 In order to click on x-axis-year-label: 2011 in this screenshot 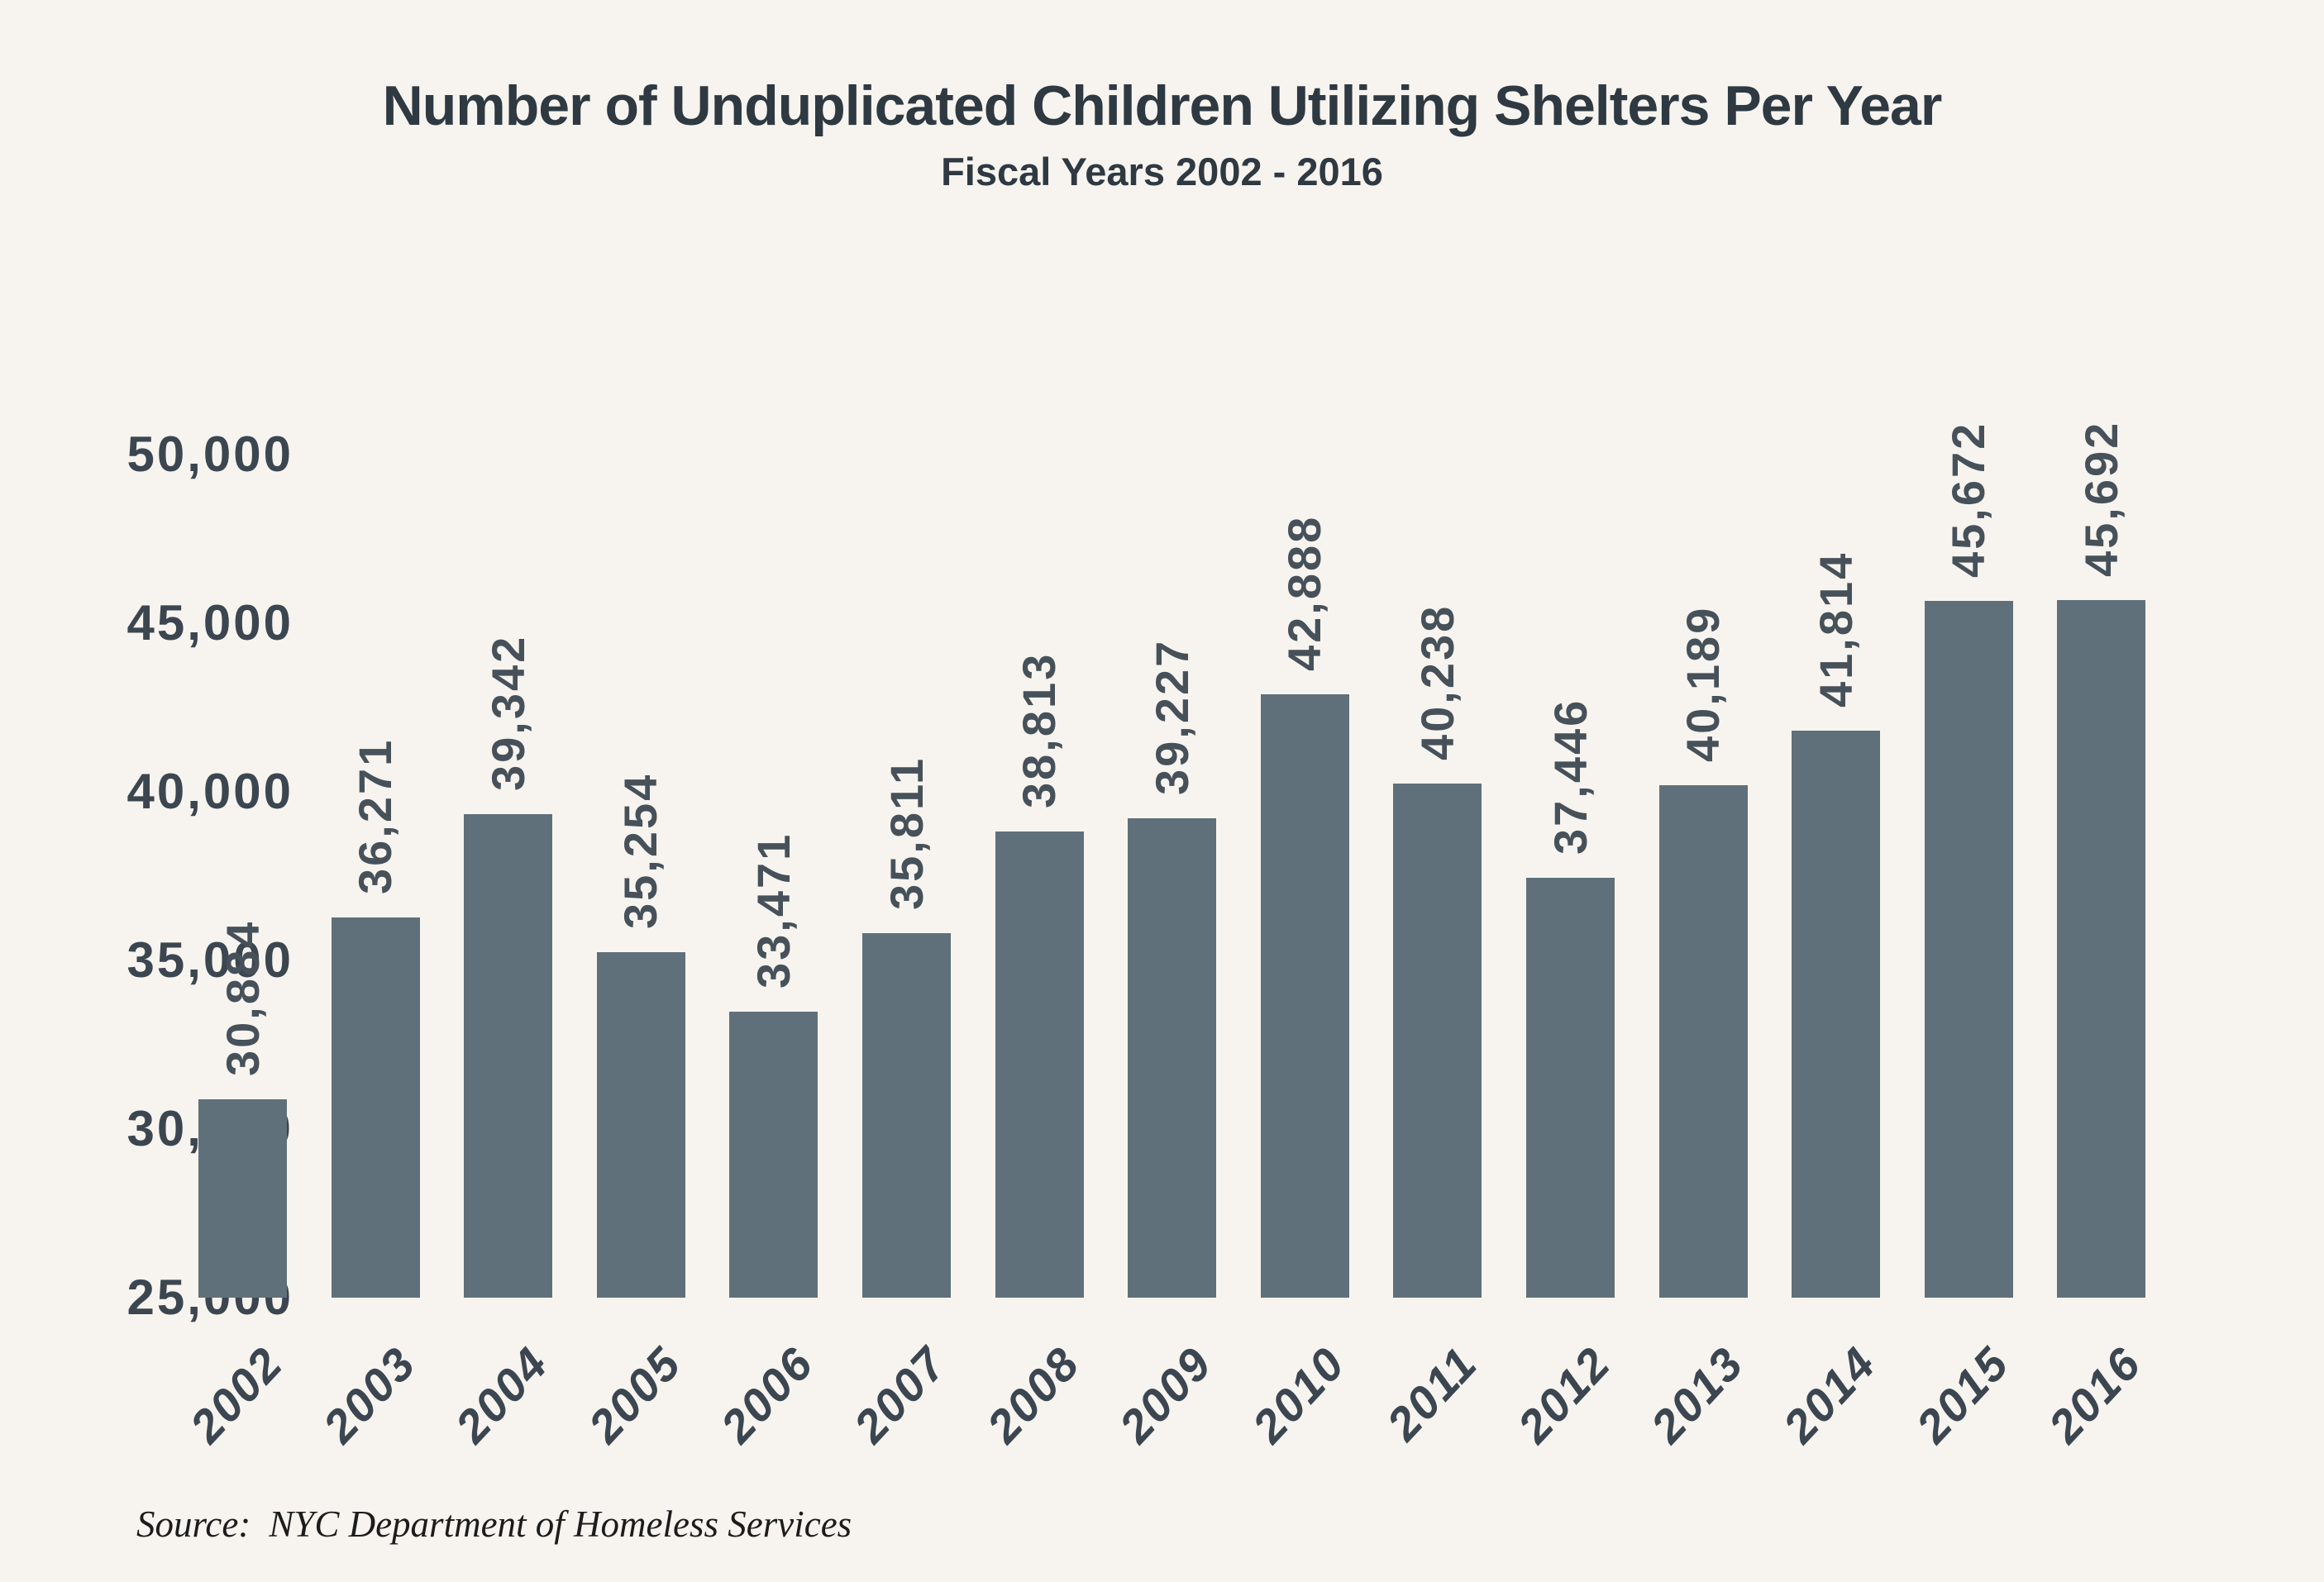, I will do `click(1432, 1394)`.